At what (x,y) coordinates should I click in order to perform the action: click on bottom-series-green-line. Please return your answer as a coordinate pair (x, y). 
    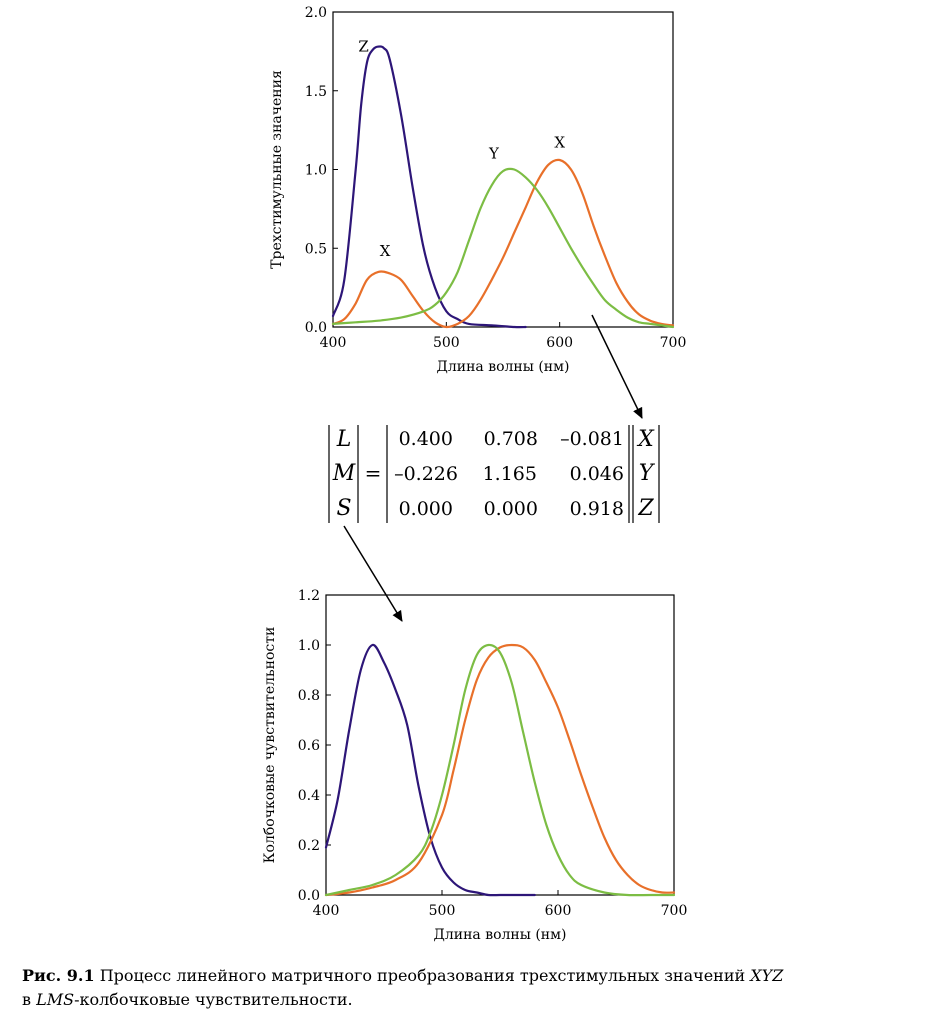
    Looking at the image, I should click on (500, 770).